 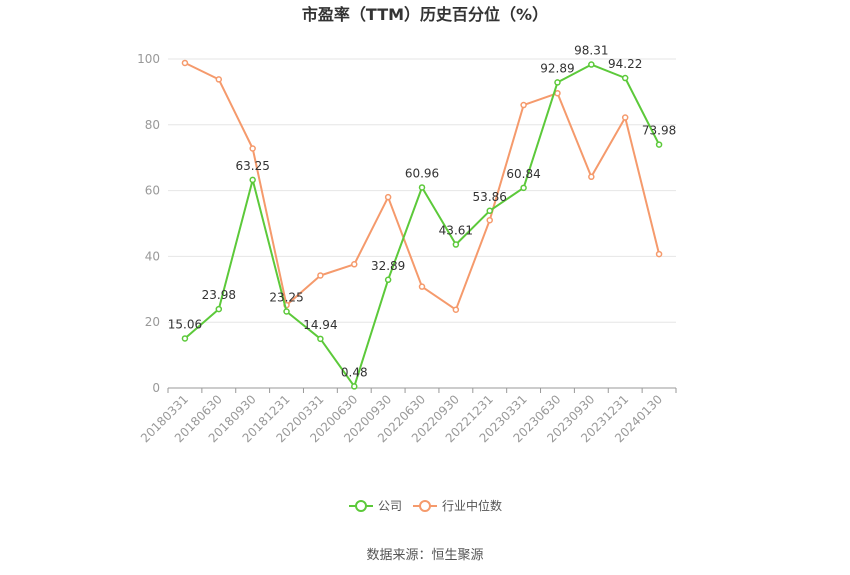 I want to click on data-label: 94.22, so click(x=625, y=64).